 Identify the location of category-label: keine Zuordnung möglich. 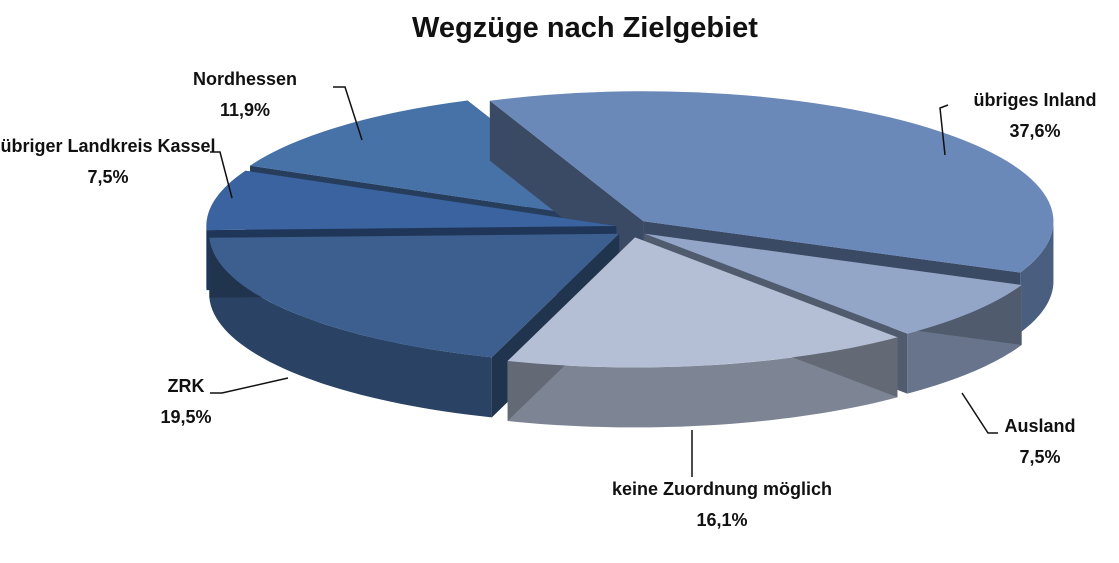
(722, 489).